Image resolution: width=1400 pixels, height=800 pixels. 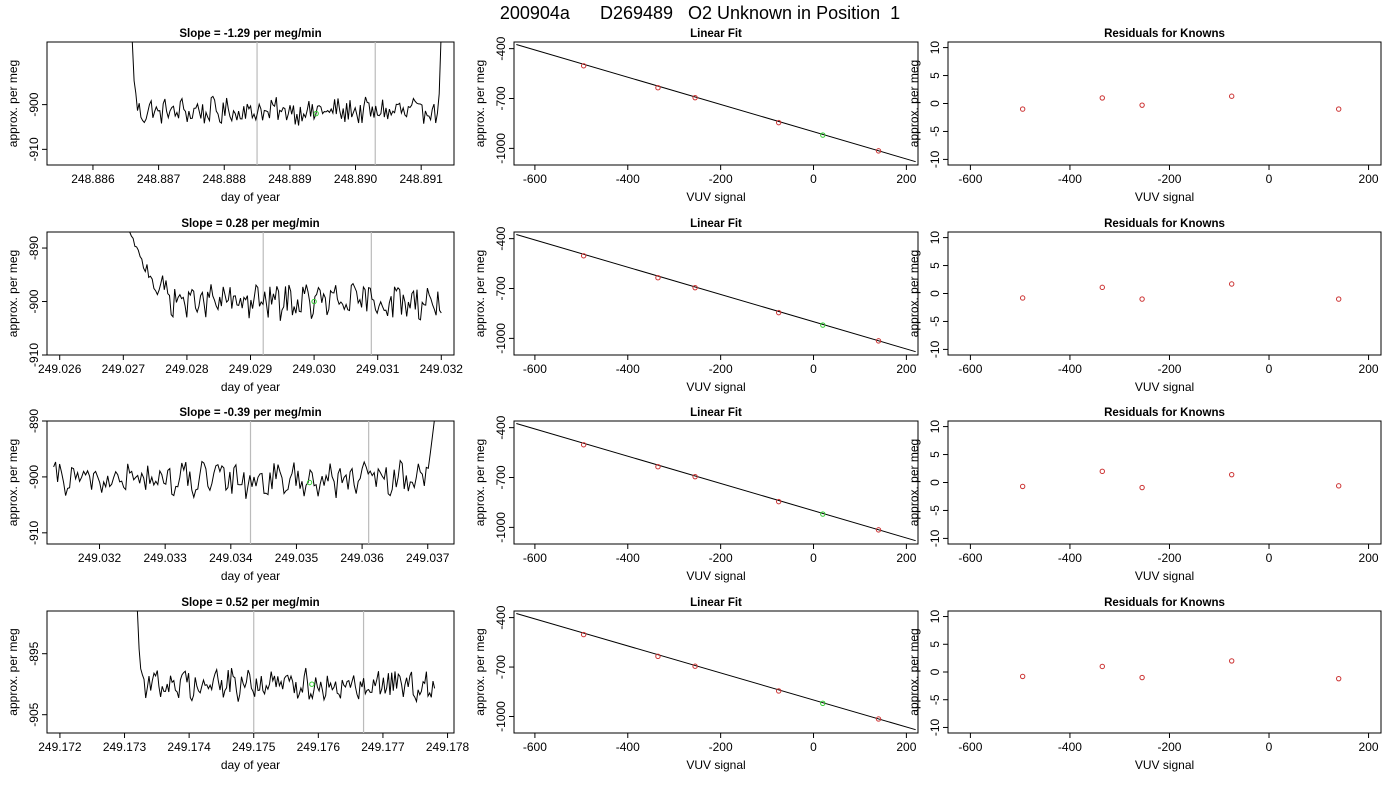 I want to click on x-tick-label: 249.174, so click(x=189, y=747).